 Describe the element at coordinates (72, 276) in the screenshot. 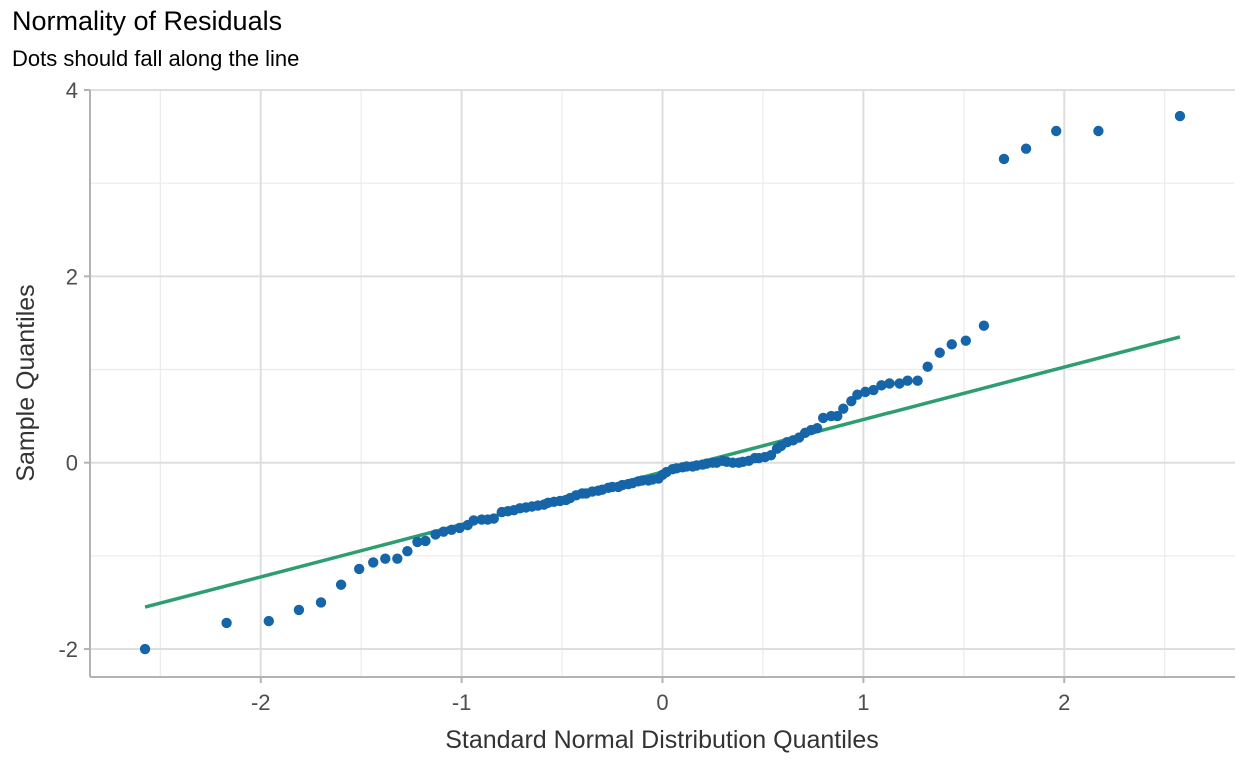

I see `y-tick-label: 2` at that location.